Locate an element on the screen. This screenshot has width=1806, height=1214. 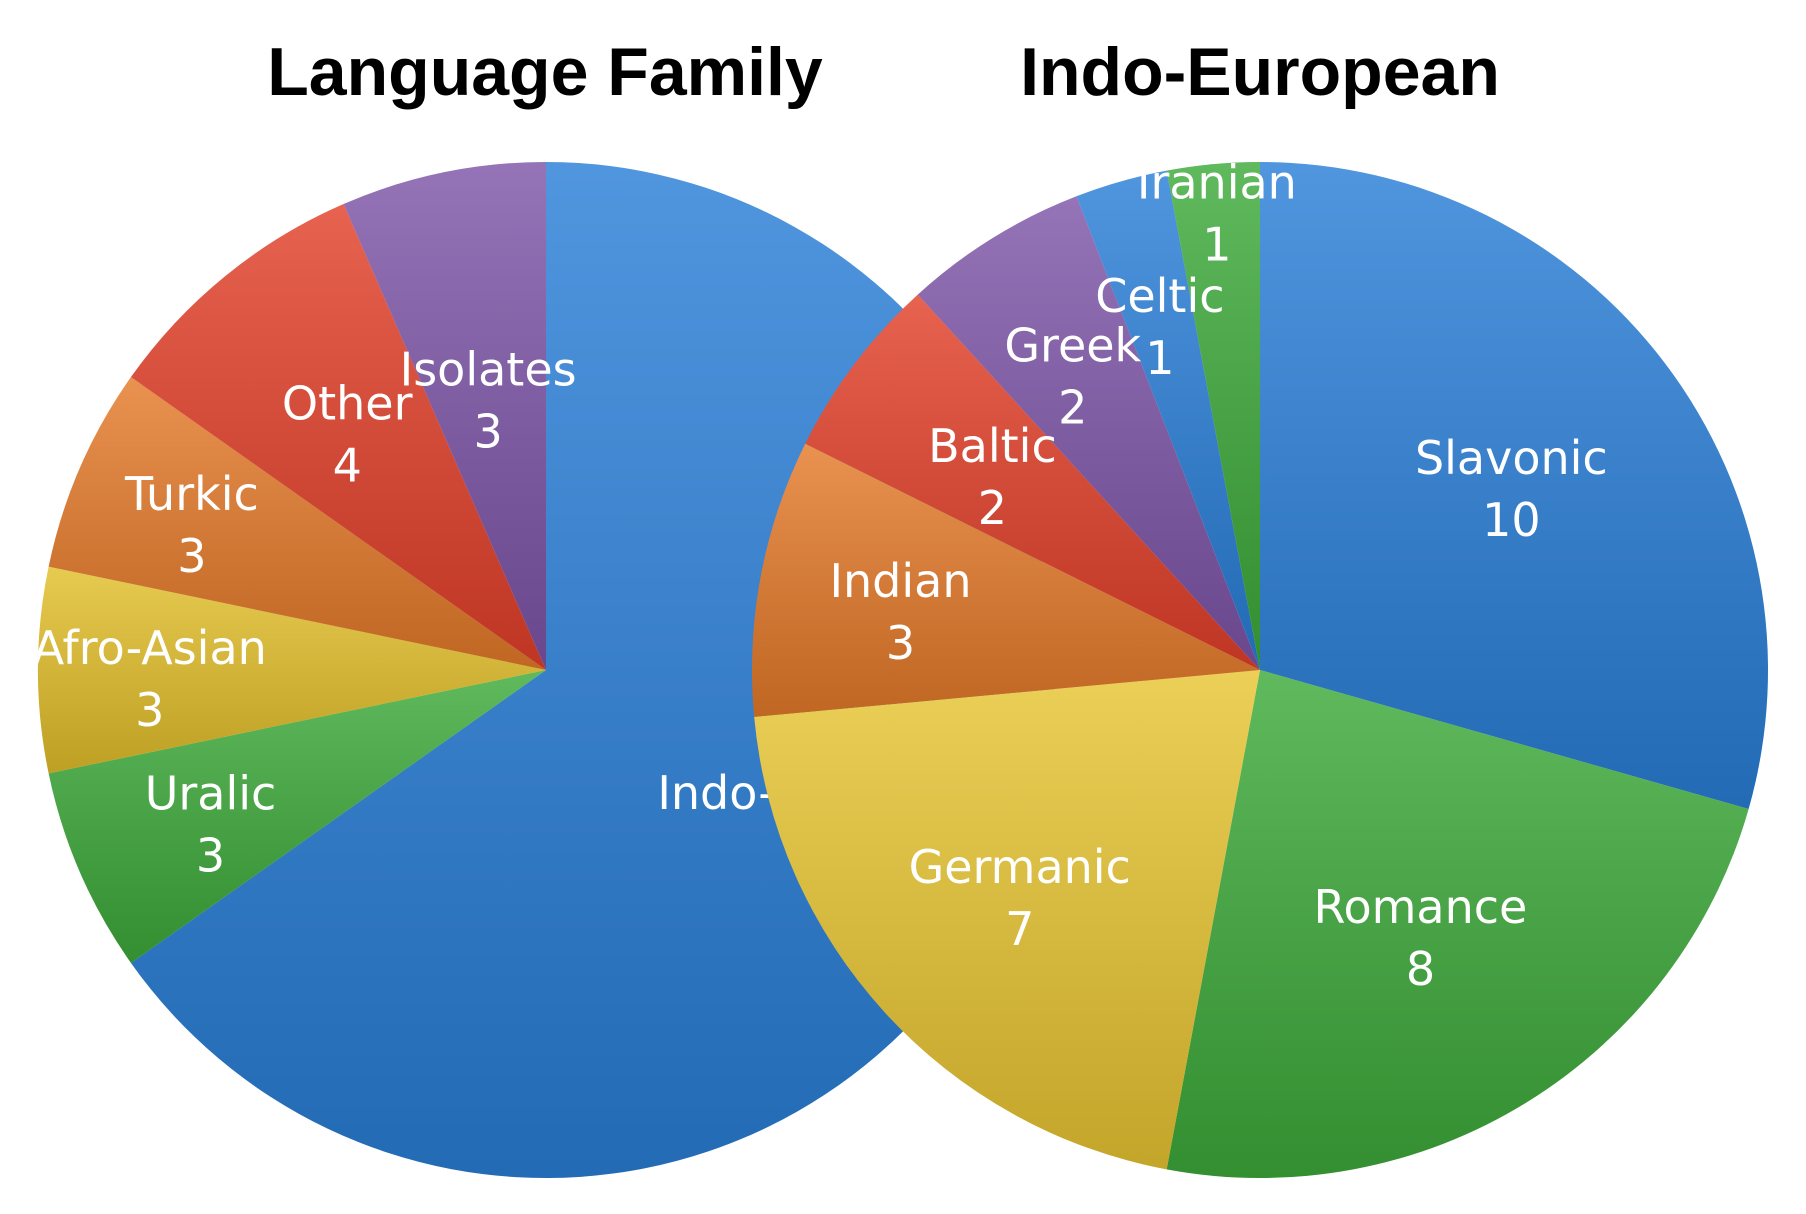
slice-celtic-shade is located at coordinates (1168, 420).